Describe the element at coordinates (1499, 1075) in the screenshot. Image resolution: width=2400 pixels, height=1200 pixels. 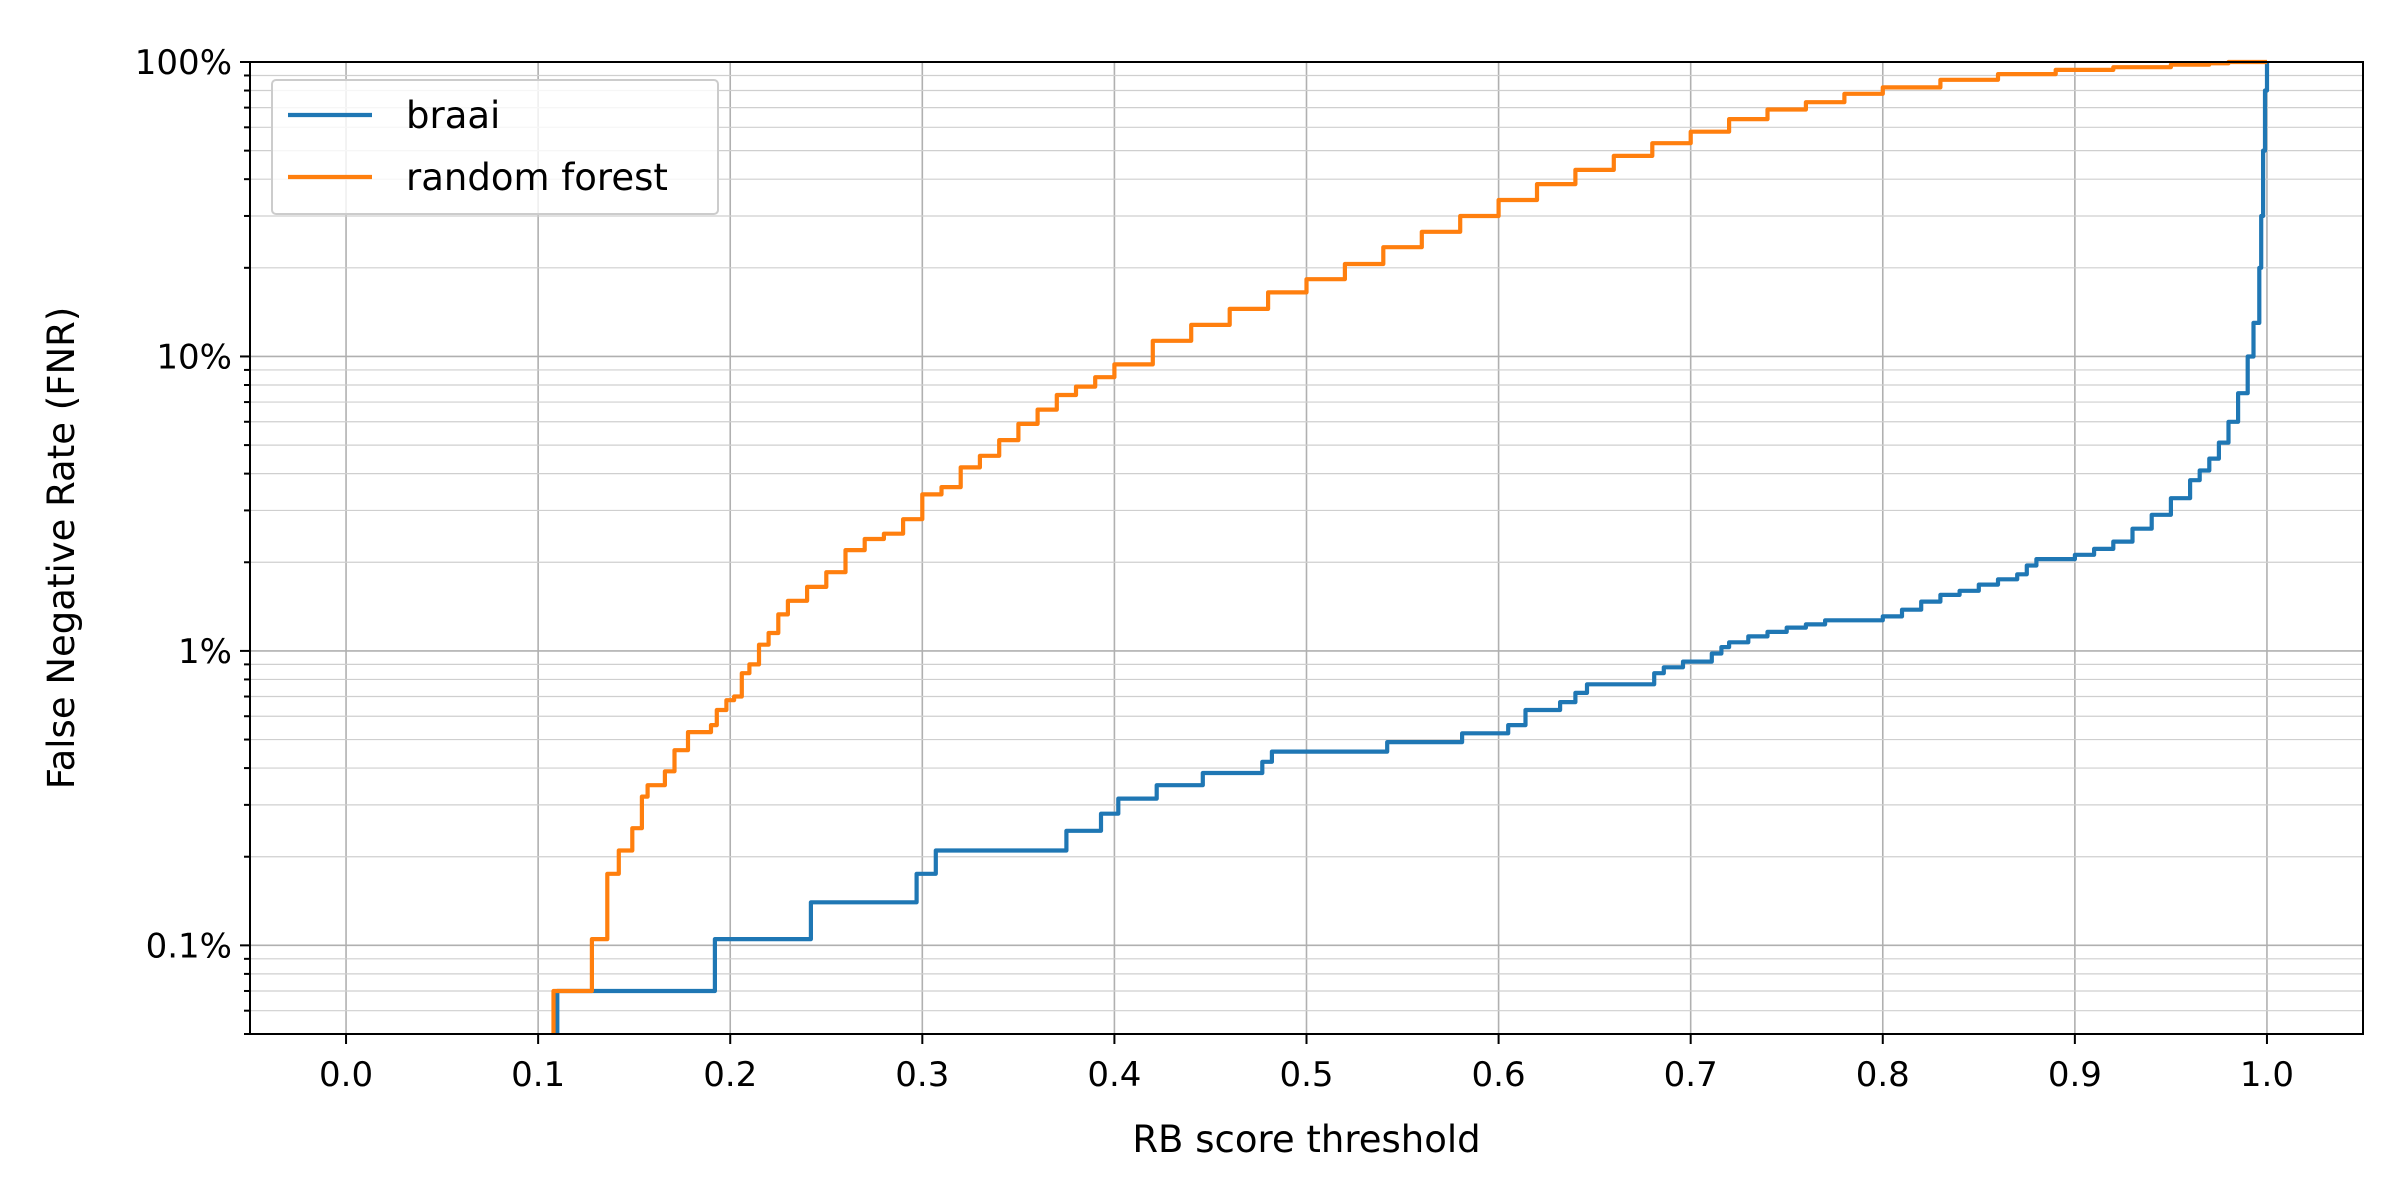
I see `x-tick-label: 0.6` at that location.